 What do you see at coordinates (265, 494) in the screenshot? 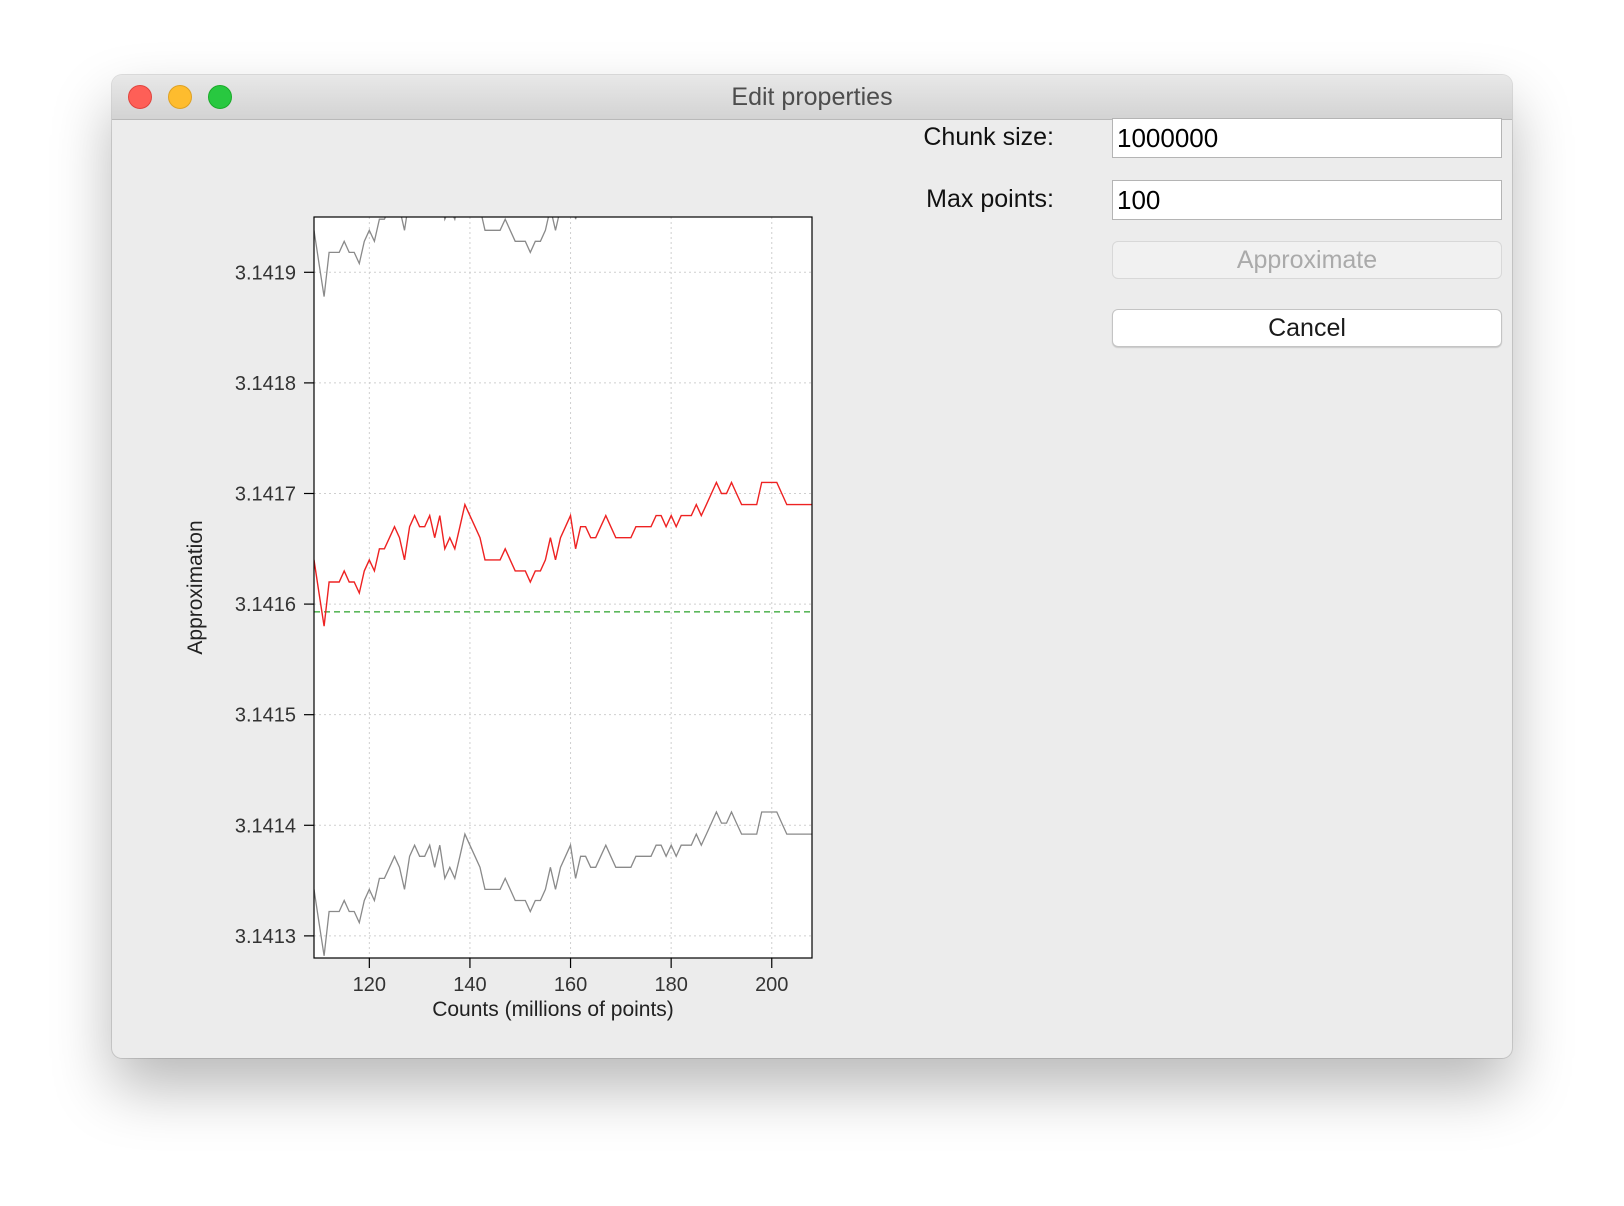
I see `y-tick-label: 3.1417` at bounding box center [265, 494].